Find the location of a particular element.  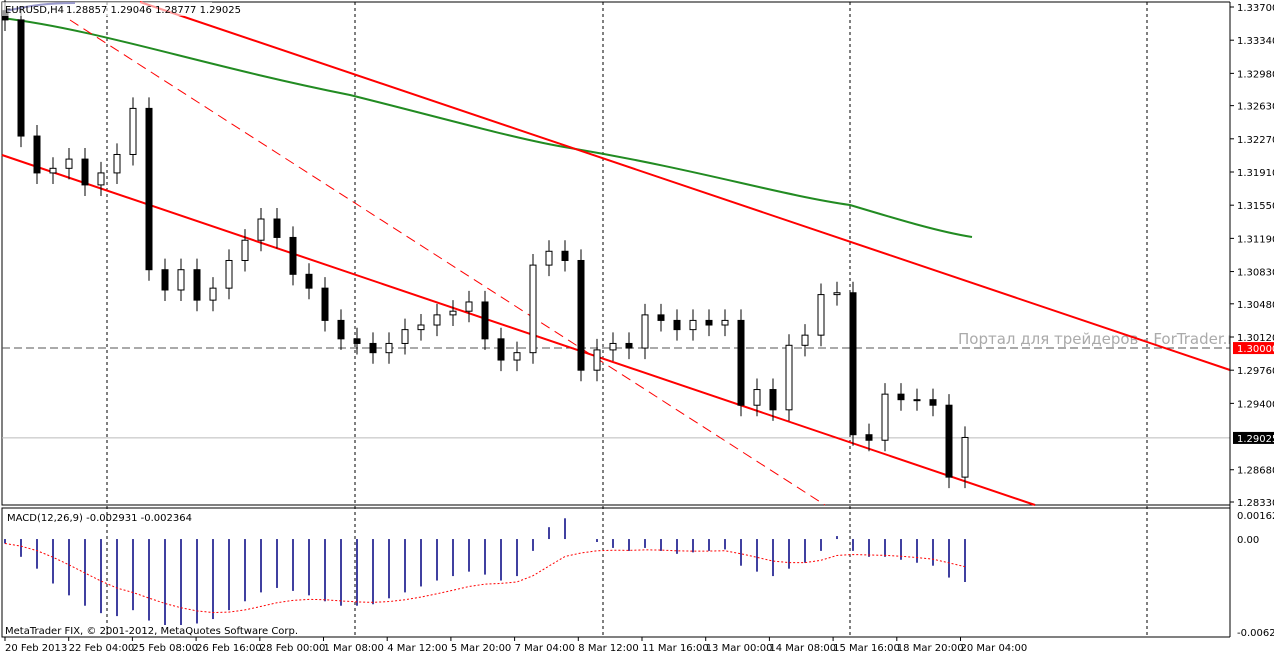

price-tick: 1.32980 is located at coordinates (1255, 74).